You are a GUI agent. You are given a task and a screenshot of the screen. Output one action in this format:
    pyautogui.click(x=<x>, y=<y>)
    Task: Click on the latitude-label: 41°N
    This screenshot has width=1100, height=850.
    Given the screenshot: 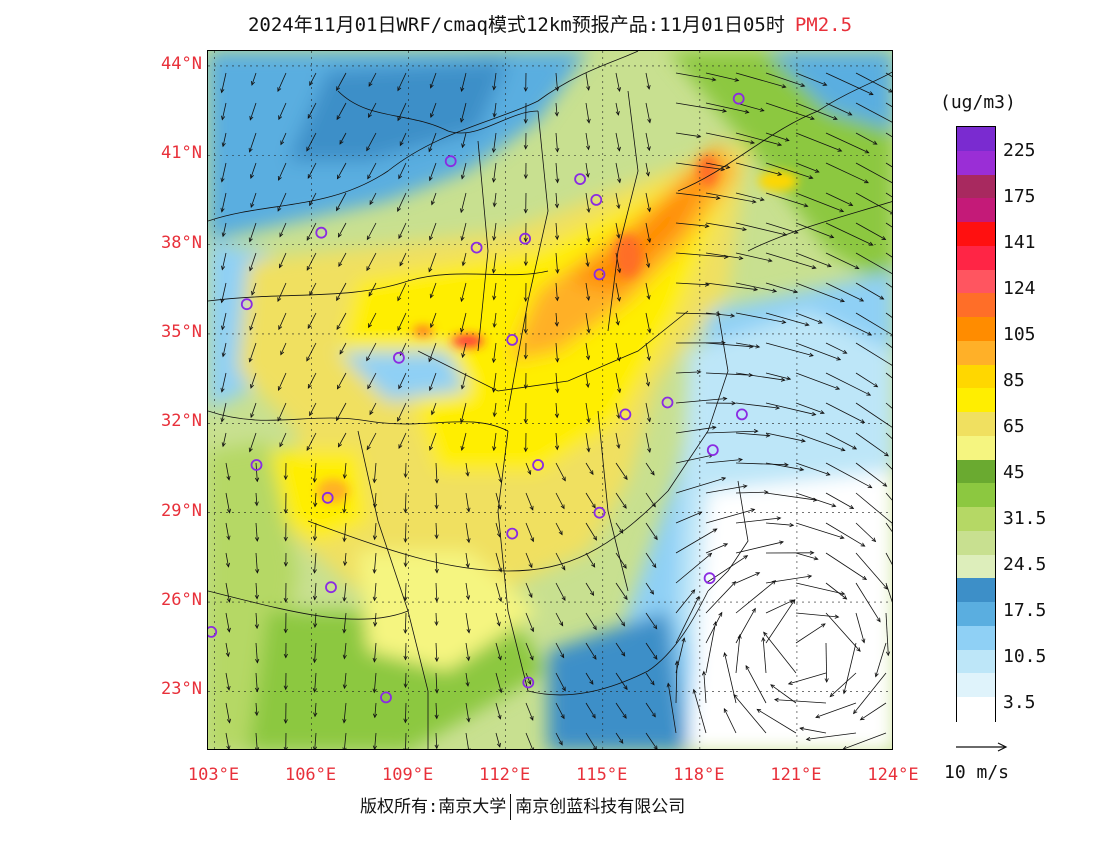 What is the action you would take?
    pyautogui.click(x=181, y=153)
    